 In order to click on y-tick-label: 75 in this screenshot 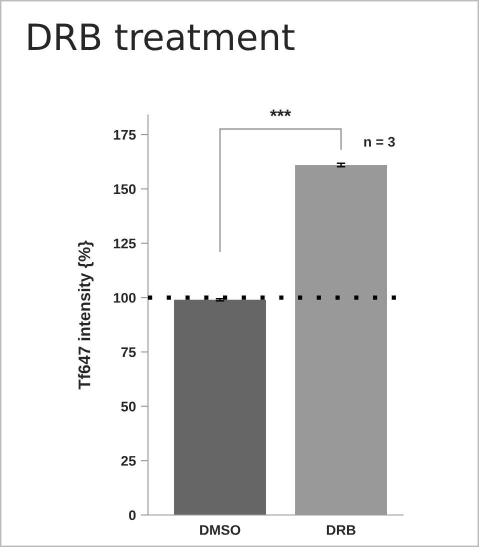, I will do `click(128, 352)`.